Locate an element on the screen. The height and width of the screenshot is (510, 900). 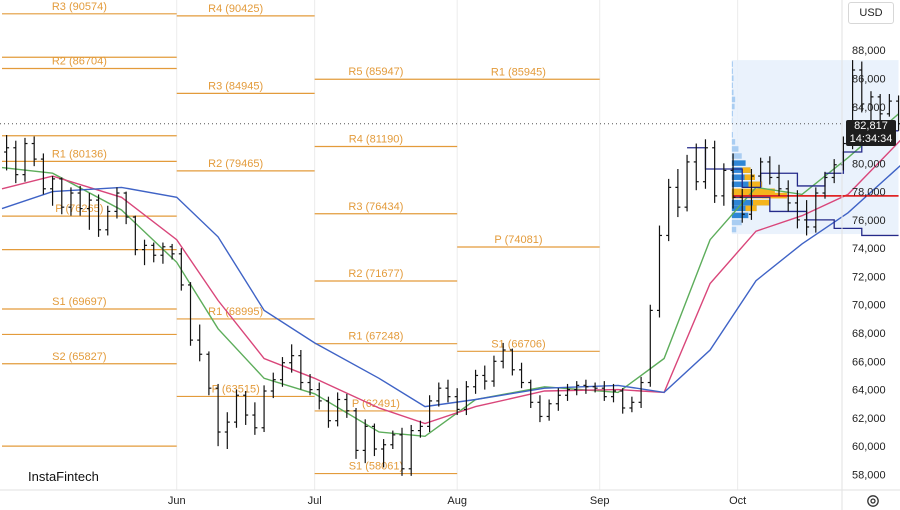
pivot-level-label: P (63515) is located at coordinates (236, 389).